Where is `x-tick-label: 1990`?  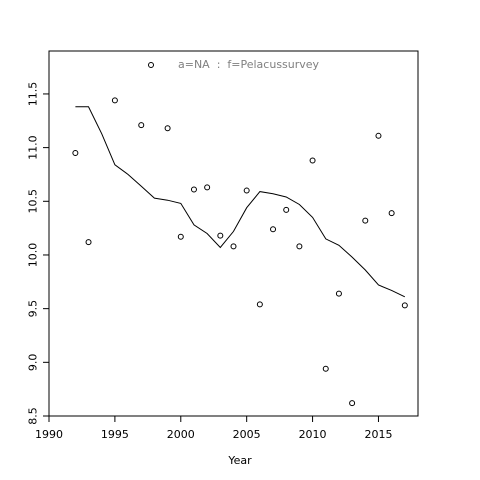 x-tick-label: 1990 is located at coordinates (49, 434).